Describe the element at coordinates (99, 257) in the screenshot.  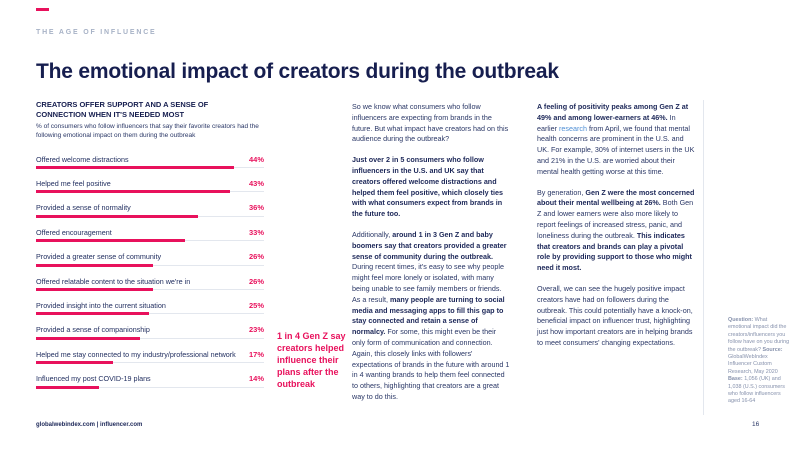
I see `bar-label: Provided a greater sense of community` at that location.